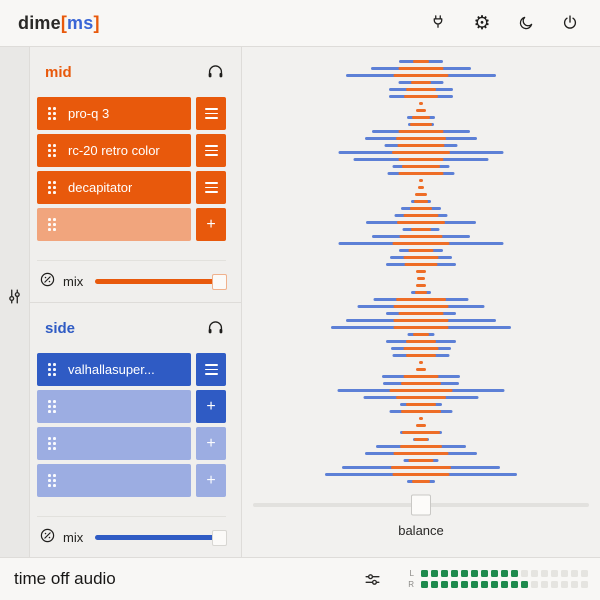 The height and width of the screenshot is (600, 600). Describe the element at coordinates (73, 537) in the screenshot. I see `side-mix-label: mix` at that location.